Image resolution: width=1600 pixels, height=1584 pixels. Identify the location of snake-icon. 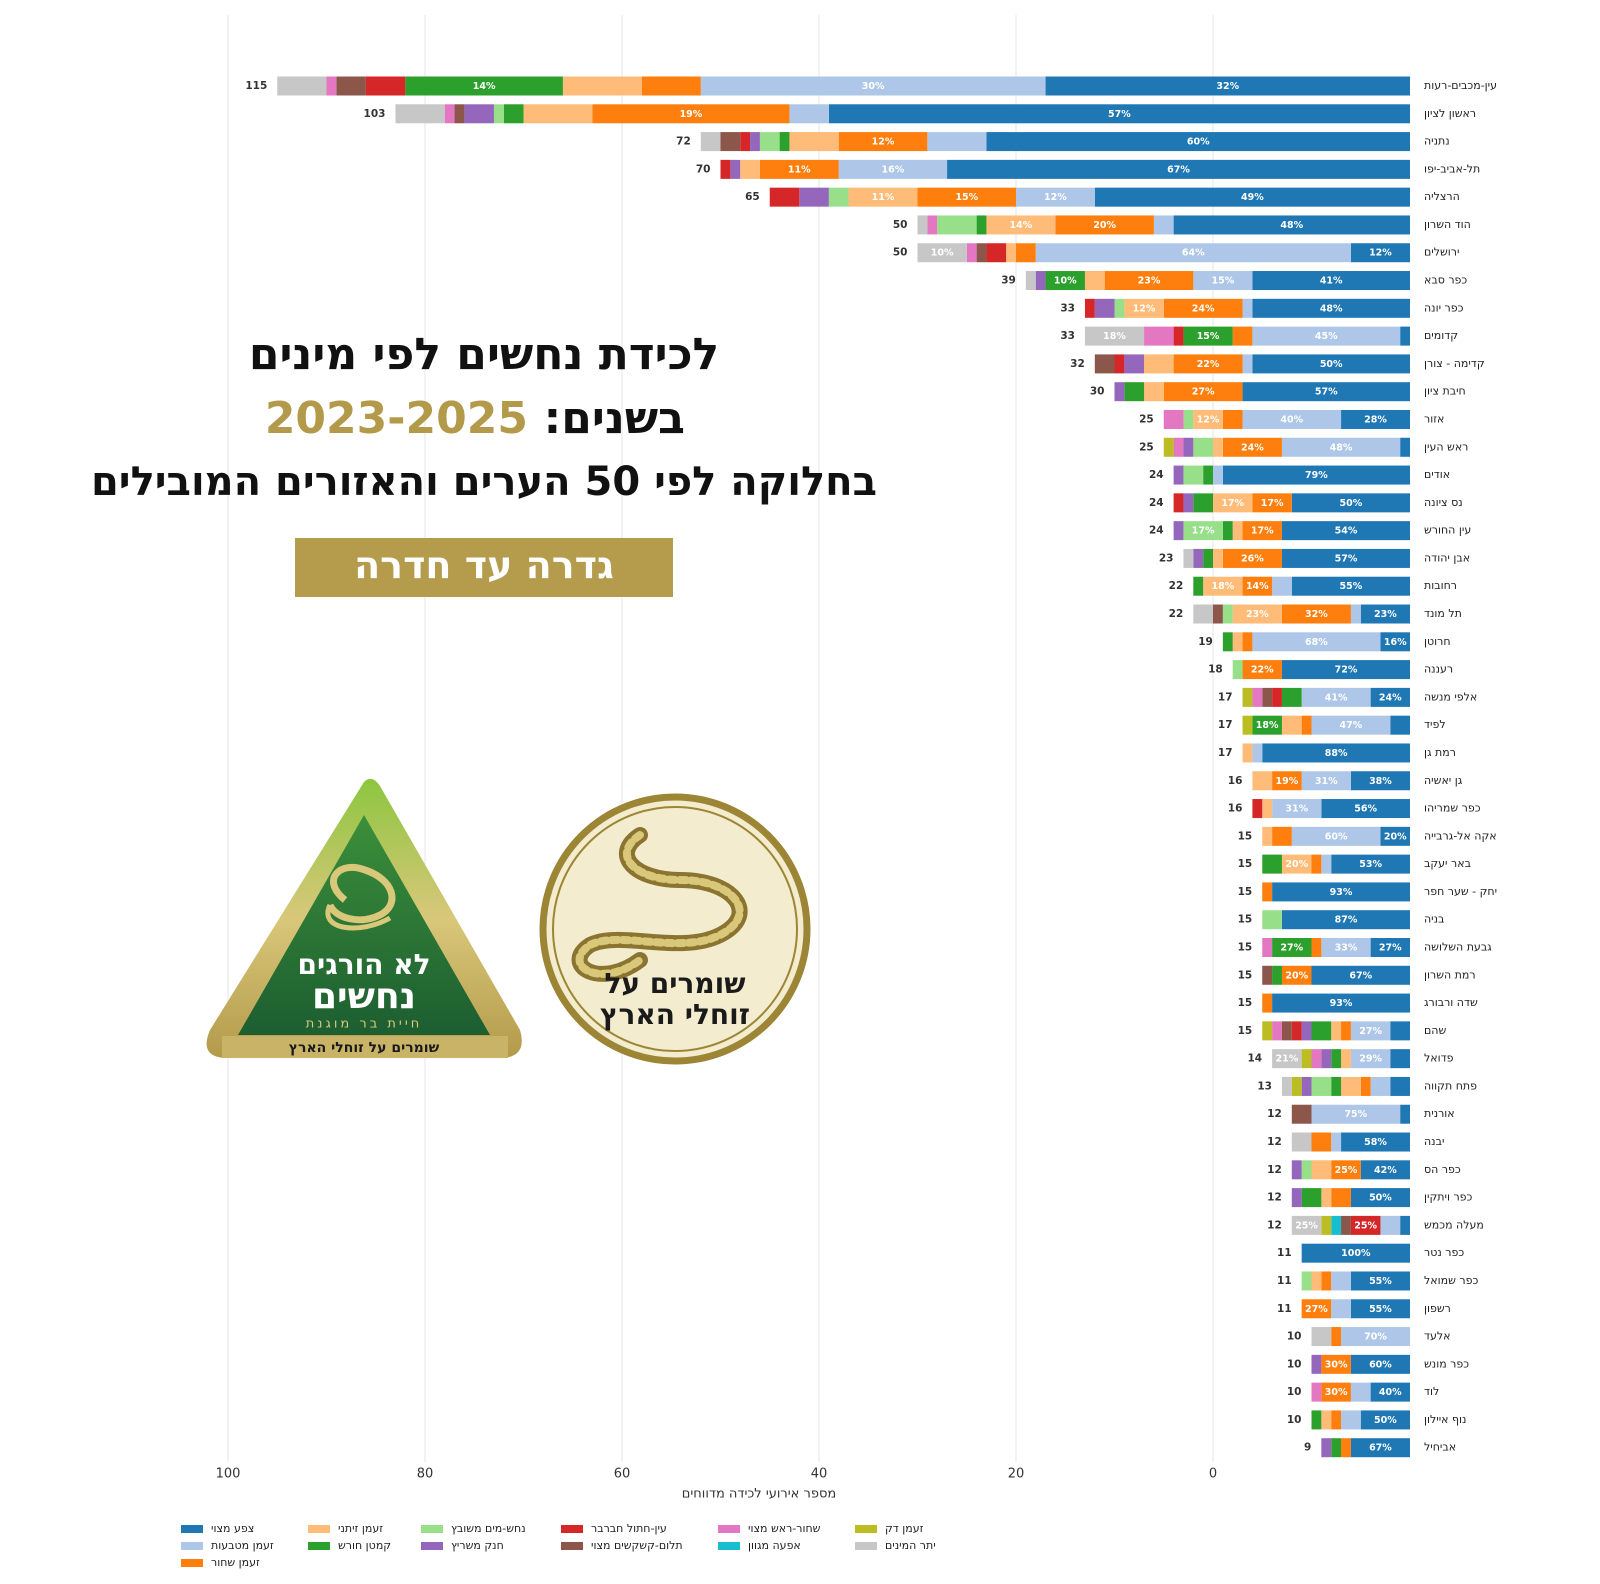
(361, 893).